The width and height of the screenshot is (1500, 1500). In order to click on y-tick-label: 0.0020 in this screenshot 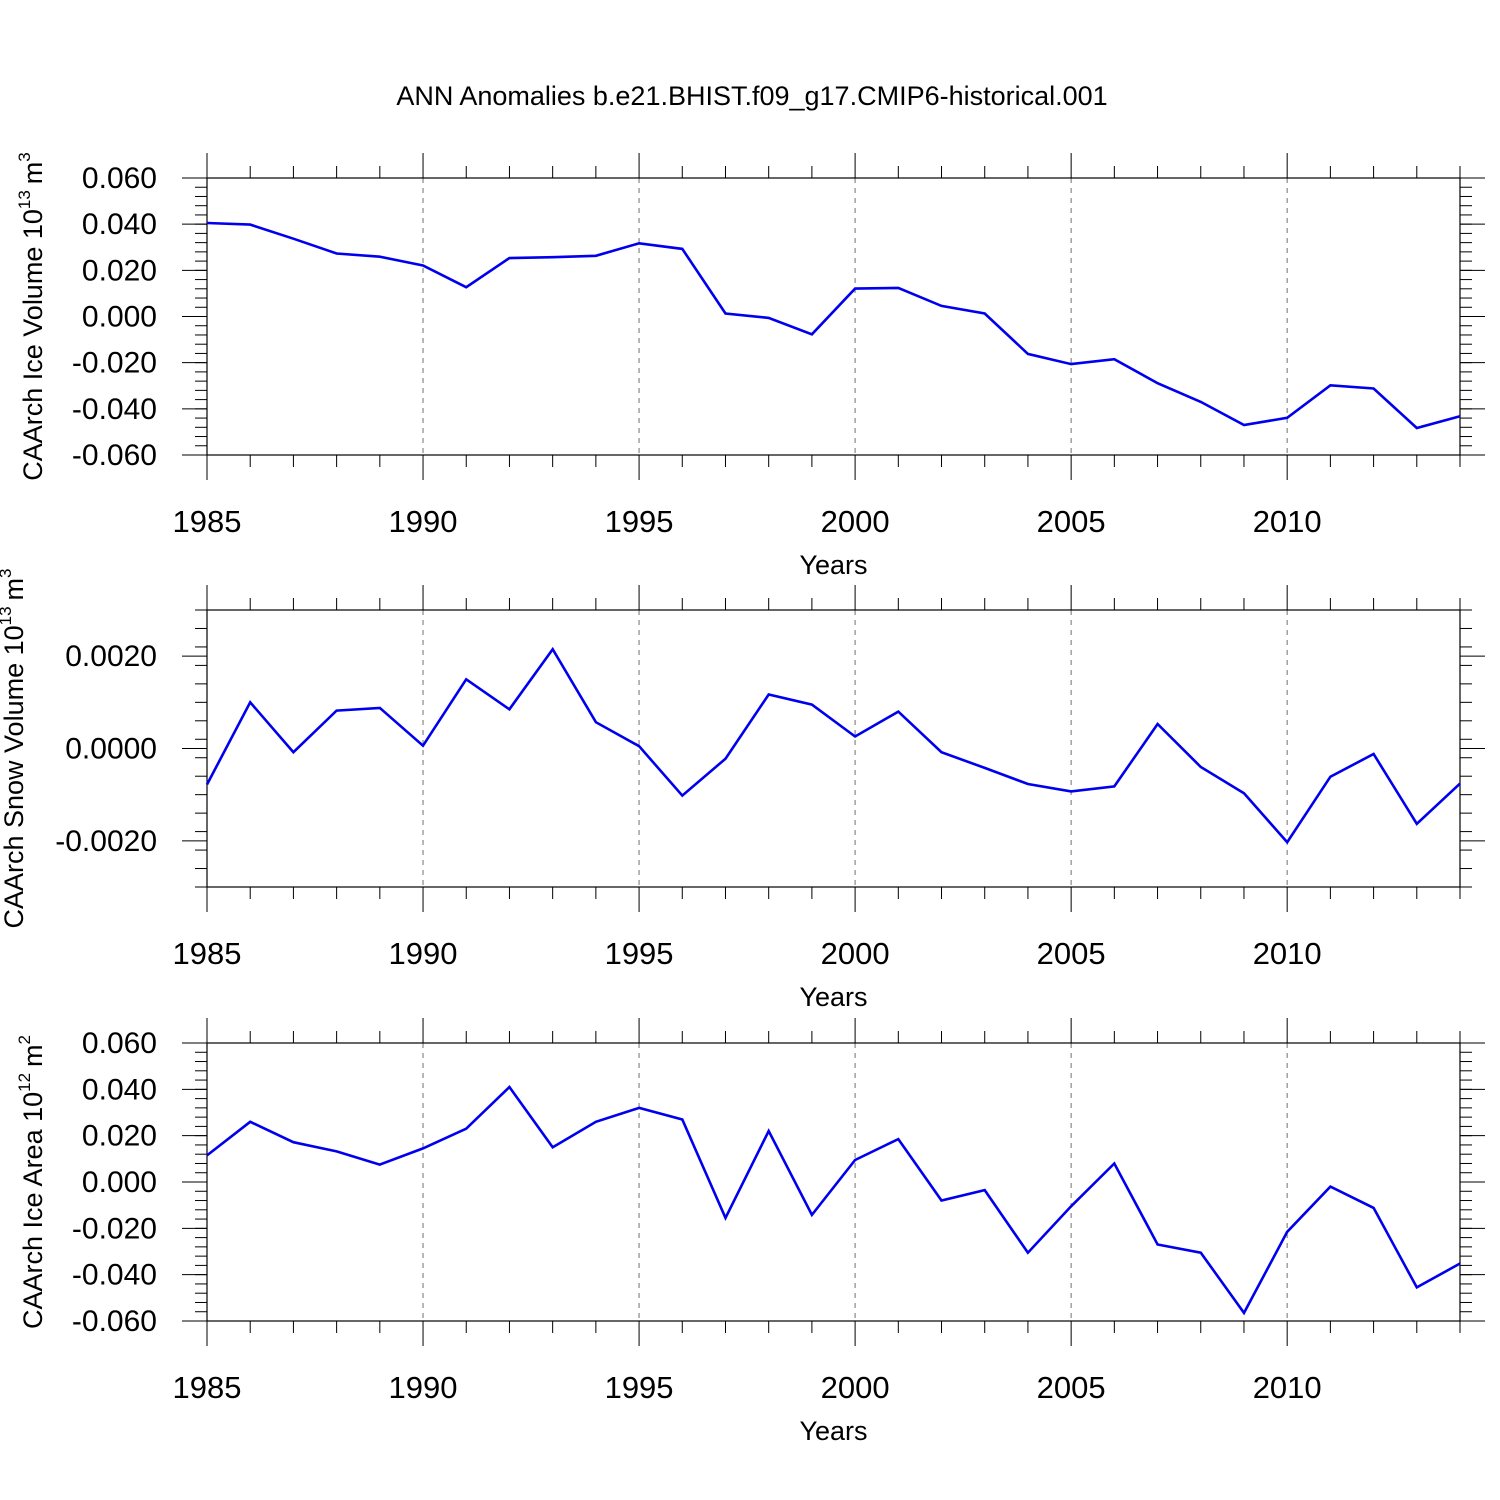, I will do `click(111, 656)`.